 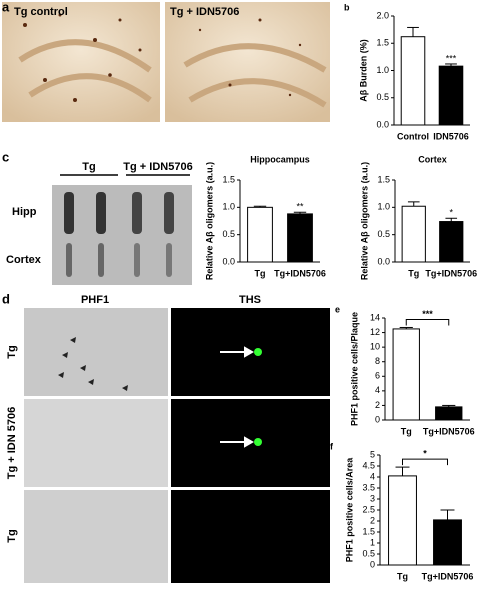 I want to click on y-axis-label: PHF1 positive cells/Area, so click(x=349, y=510).